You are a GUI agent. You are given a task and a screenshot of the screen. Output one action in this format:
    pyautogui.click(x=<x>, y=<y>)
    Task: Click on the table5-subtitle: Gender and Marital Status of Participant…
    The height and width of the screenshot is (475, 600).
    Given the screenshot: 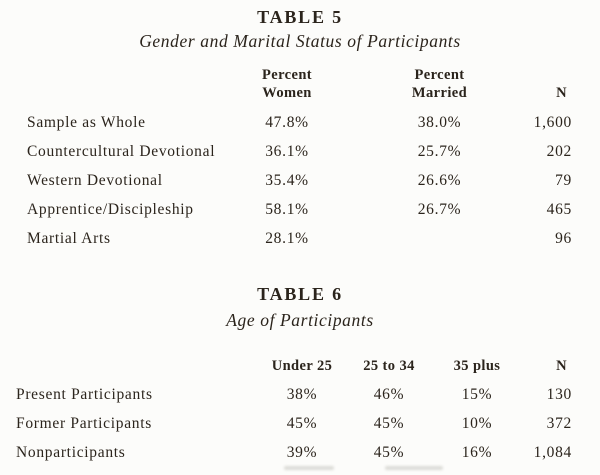 What is the action you would take?
    pyautogui.click(x=300, y=41)
    